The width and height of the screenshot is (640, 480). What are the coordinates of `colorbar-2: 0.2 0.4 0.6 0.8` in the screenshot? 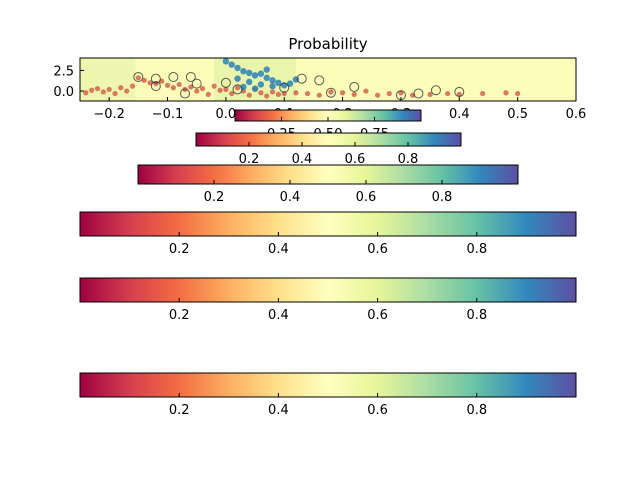 It's located at (328, 184).